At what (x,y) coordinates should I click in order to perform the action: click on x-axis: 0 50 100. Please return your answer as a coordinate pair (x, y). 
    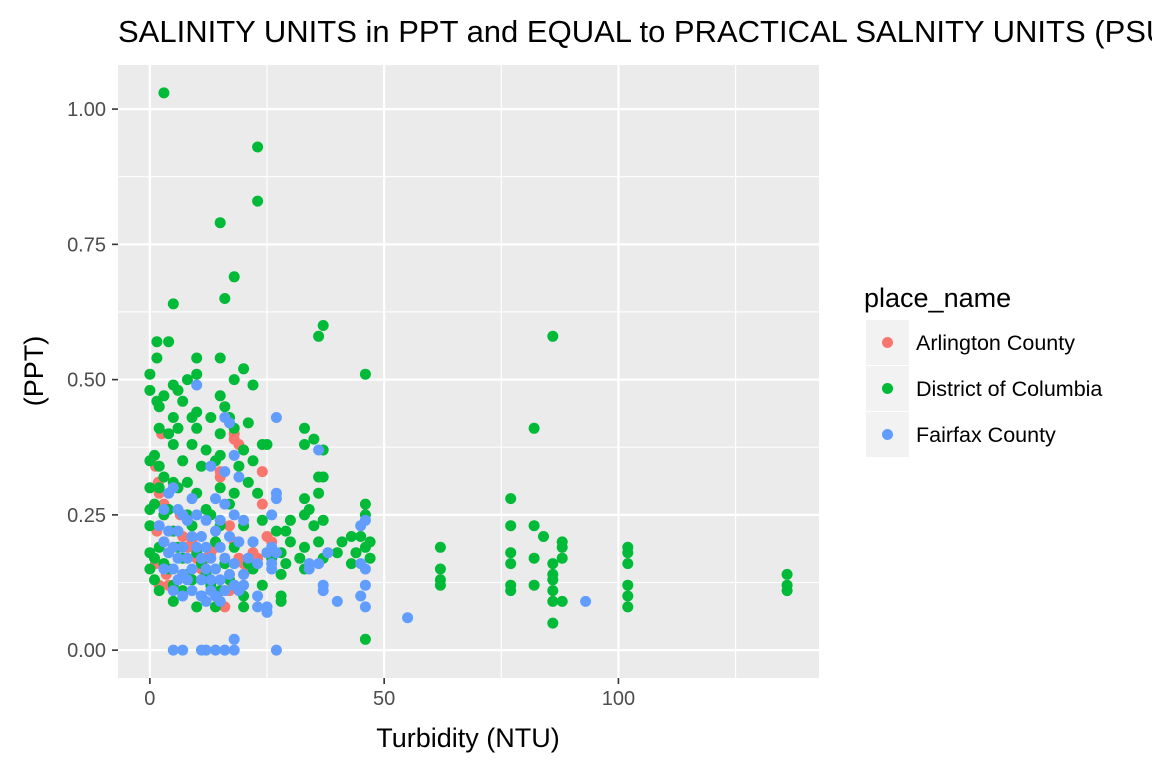
    Looking at the image, I should click on (389, 694).